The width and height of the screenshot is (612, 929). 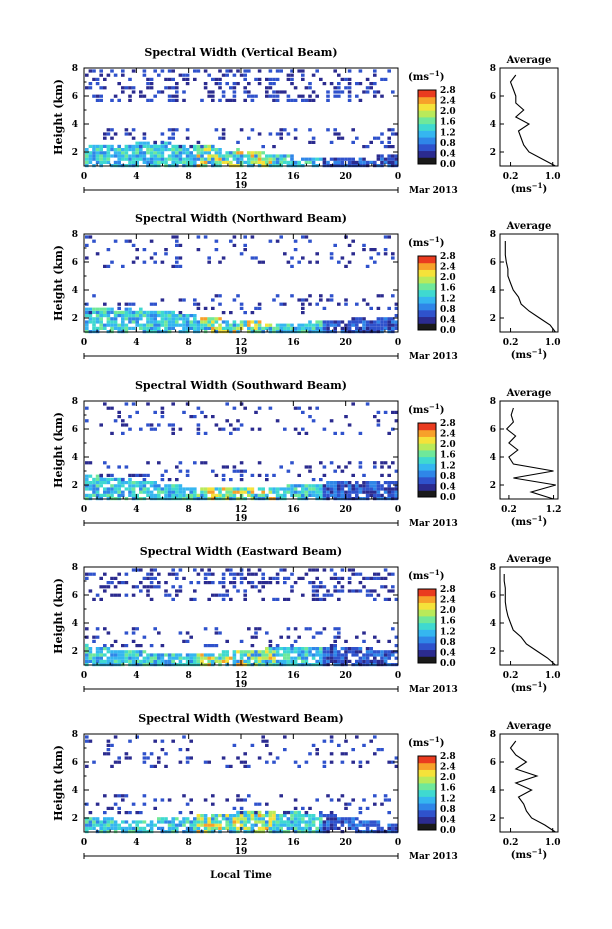 What do you see at coordinates (553, 843) in the screenshot?
I see `avg-x-tick-label: 1.0` at bounding box center [553, 843].